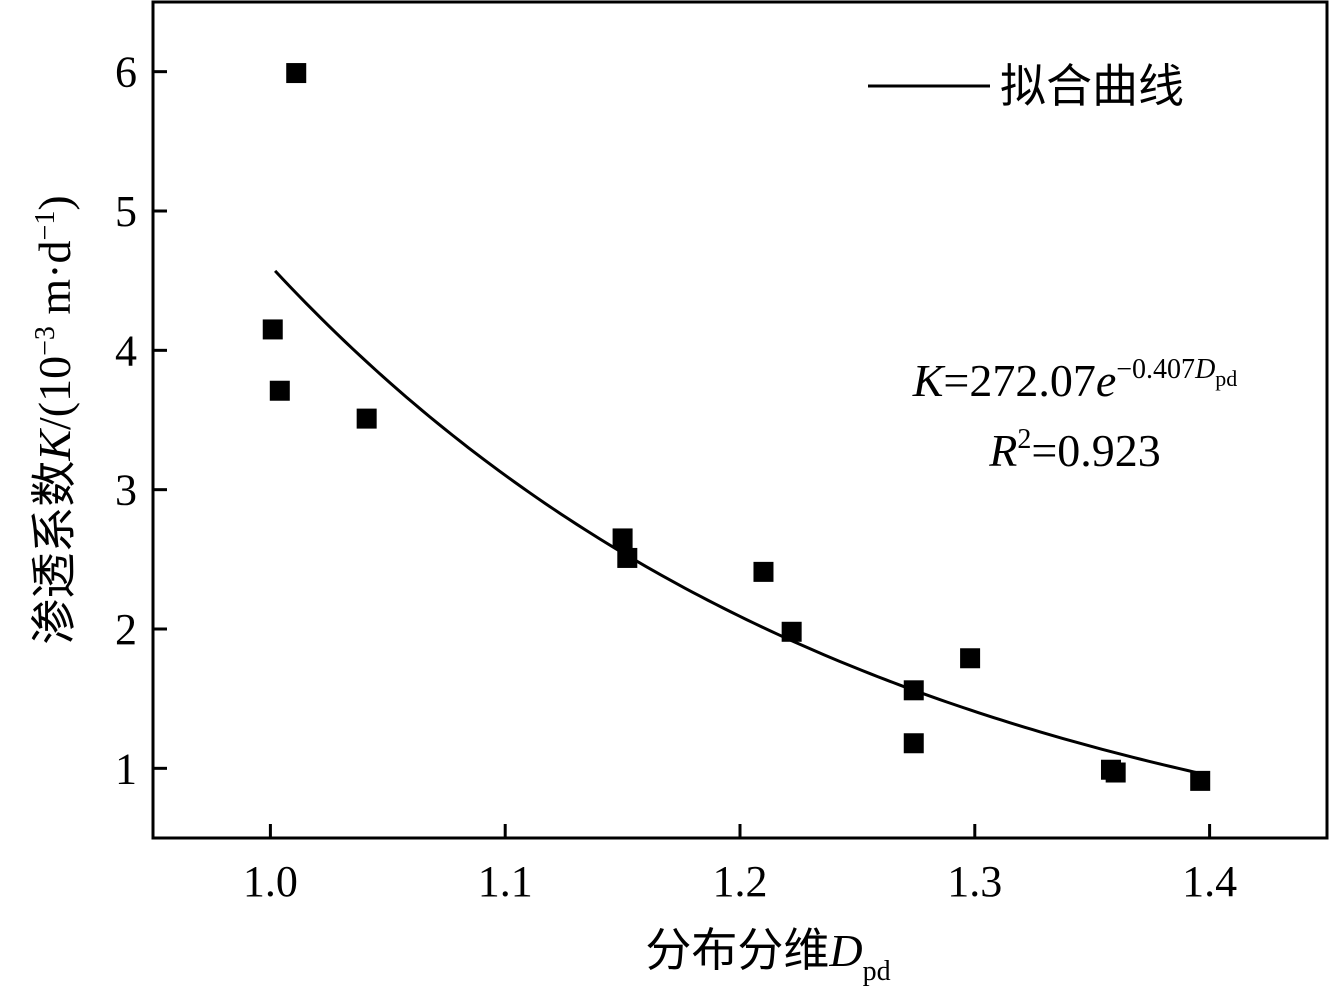 The height and width of the screenshot is (999, 1331). What do you see at coordinates (1024, 439) in the screenshot?
I see `r2-exp: 2` at bounding box center [1024, 439].